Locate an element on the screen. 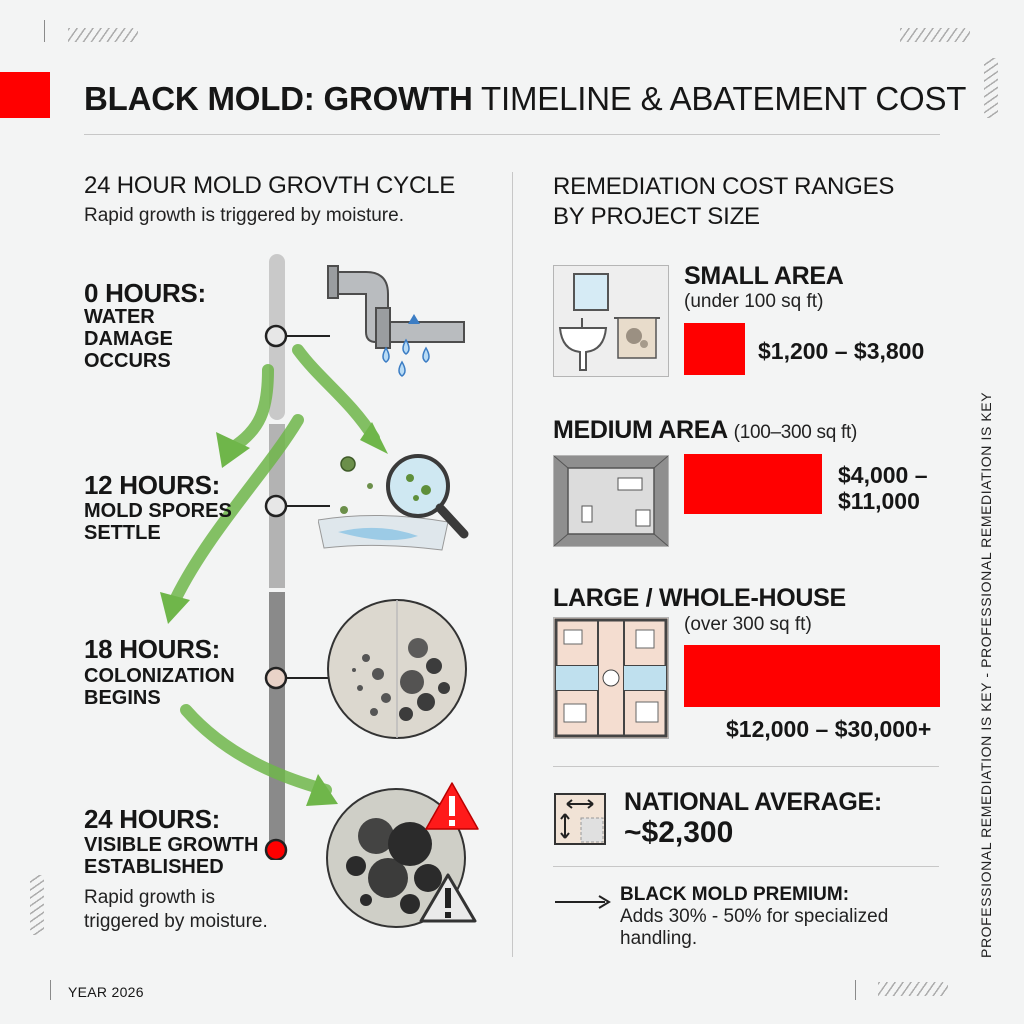  flow-arrows is located at coordinates (274, 575).